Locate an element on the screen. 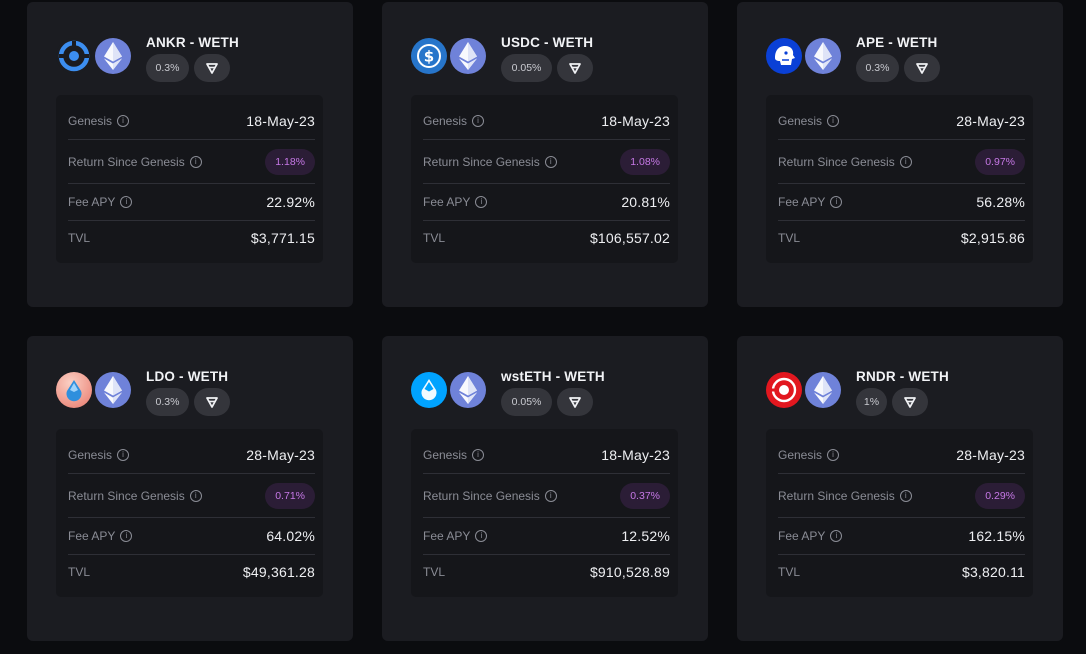 The height and width of the screenshot is (654, 1086). return-badge: 0.29% is located at coordinates (1000, 495).